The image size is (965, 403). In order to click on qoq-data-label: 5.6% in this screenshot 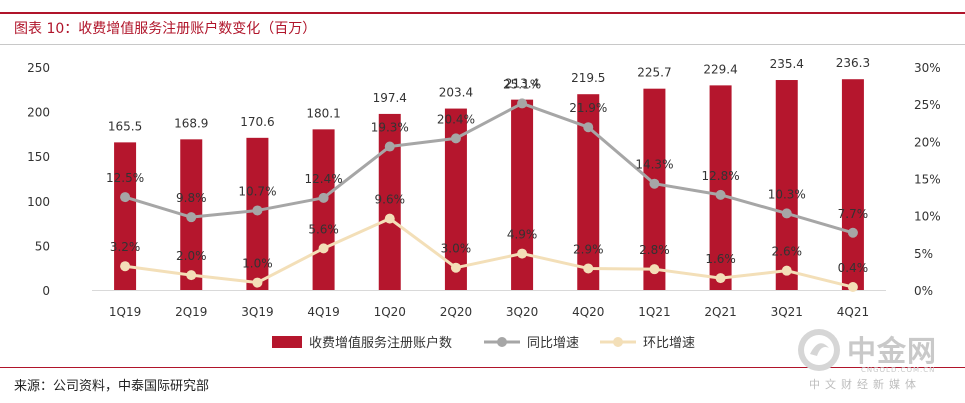, I will do `click(323, 229)`.